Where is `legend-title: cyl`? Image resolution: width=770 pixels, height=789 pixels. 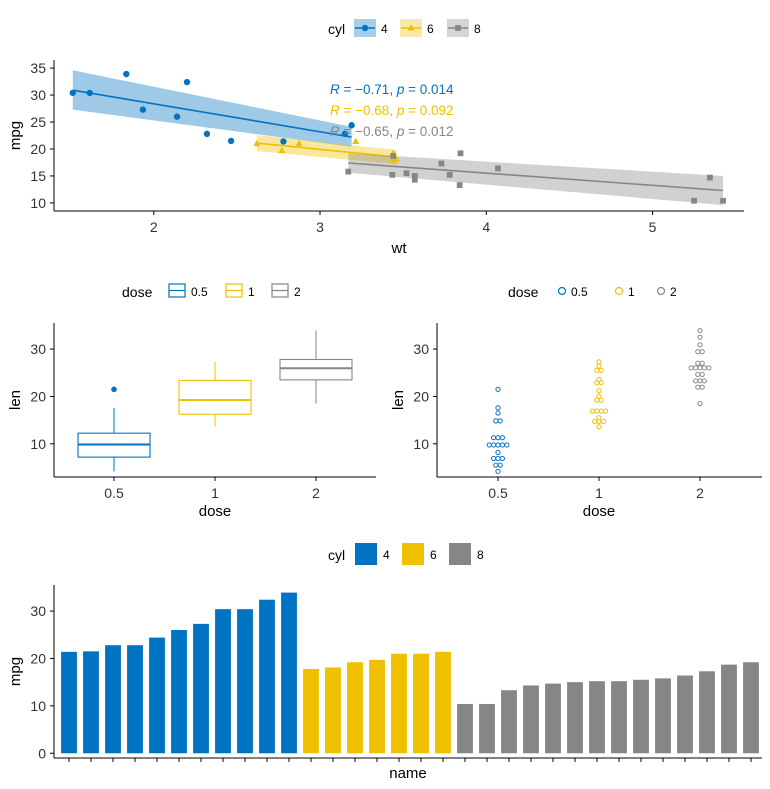
legend-title: cyl is located at coordinates (336, 29).